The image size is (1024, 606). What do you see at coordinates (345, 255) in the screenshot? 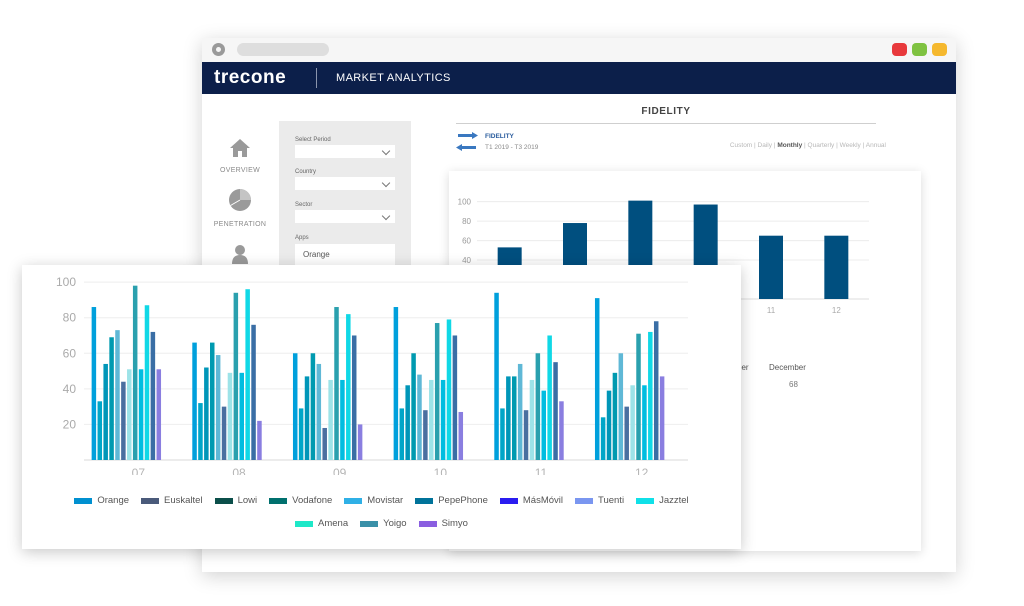
I see `apps-select: Orange` at bounding box center [345, 255].